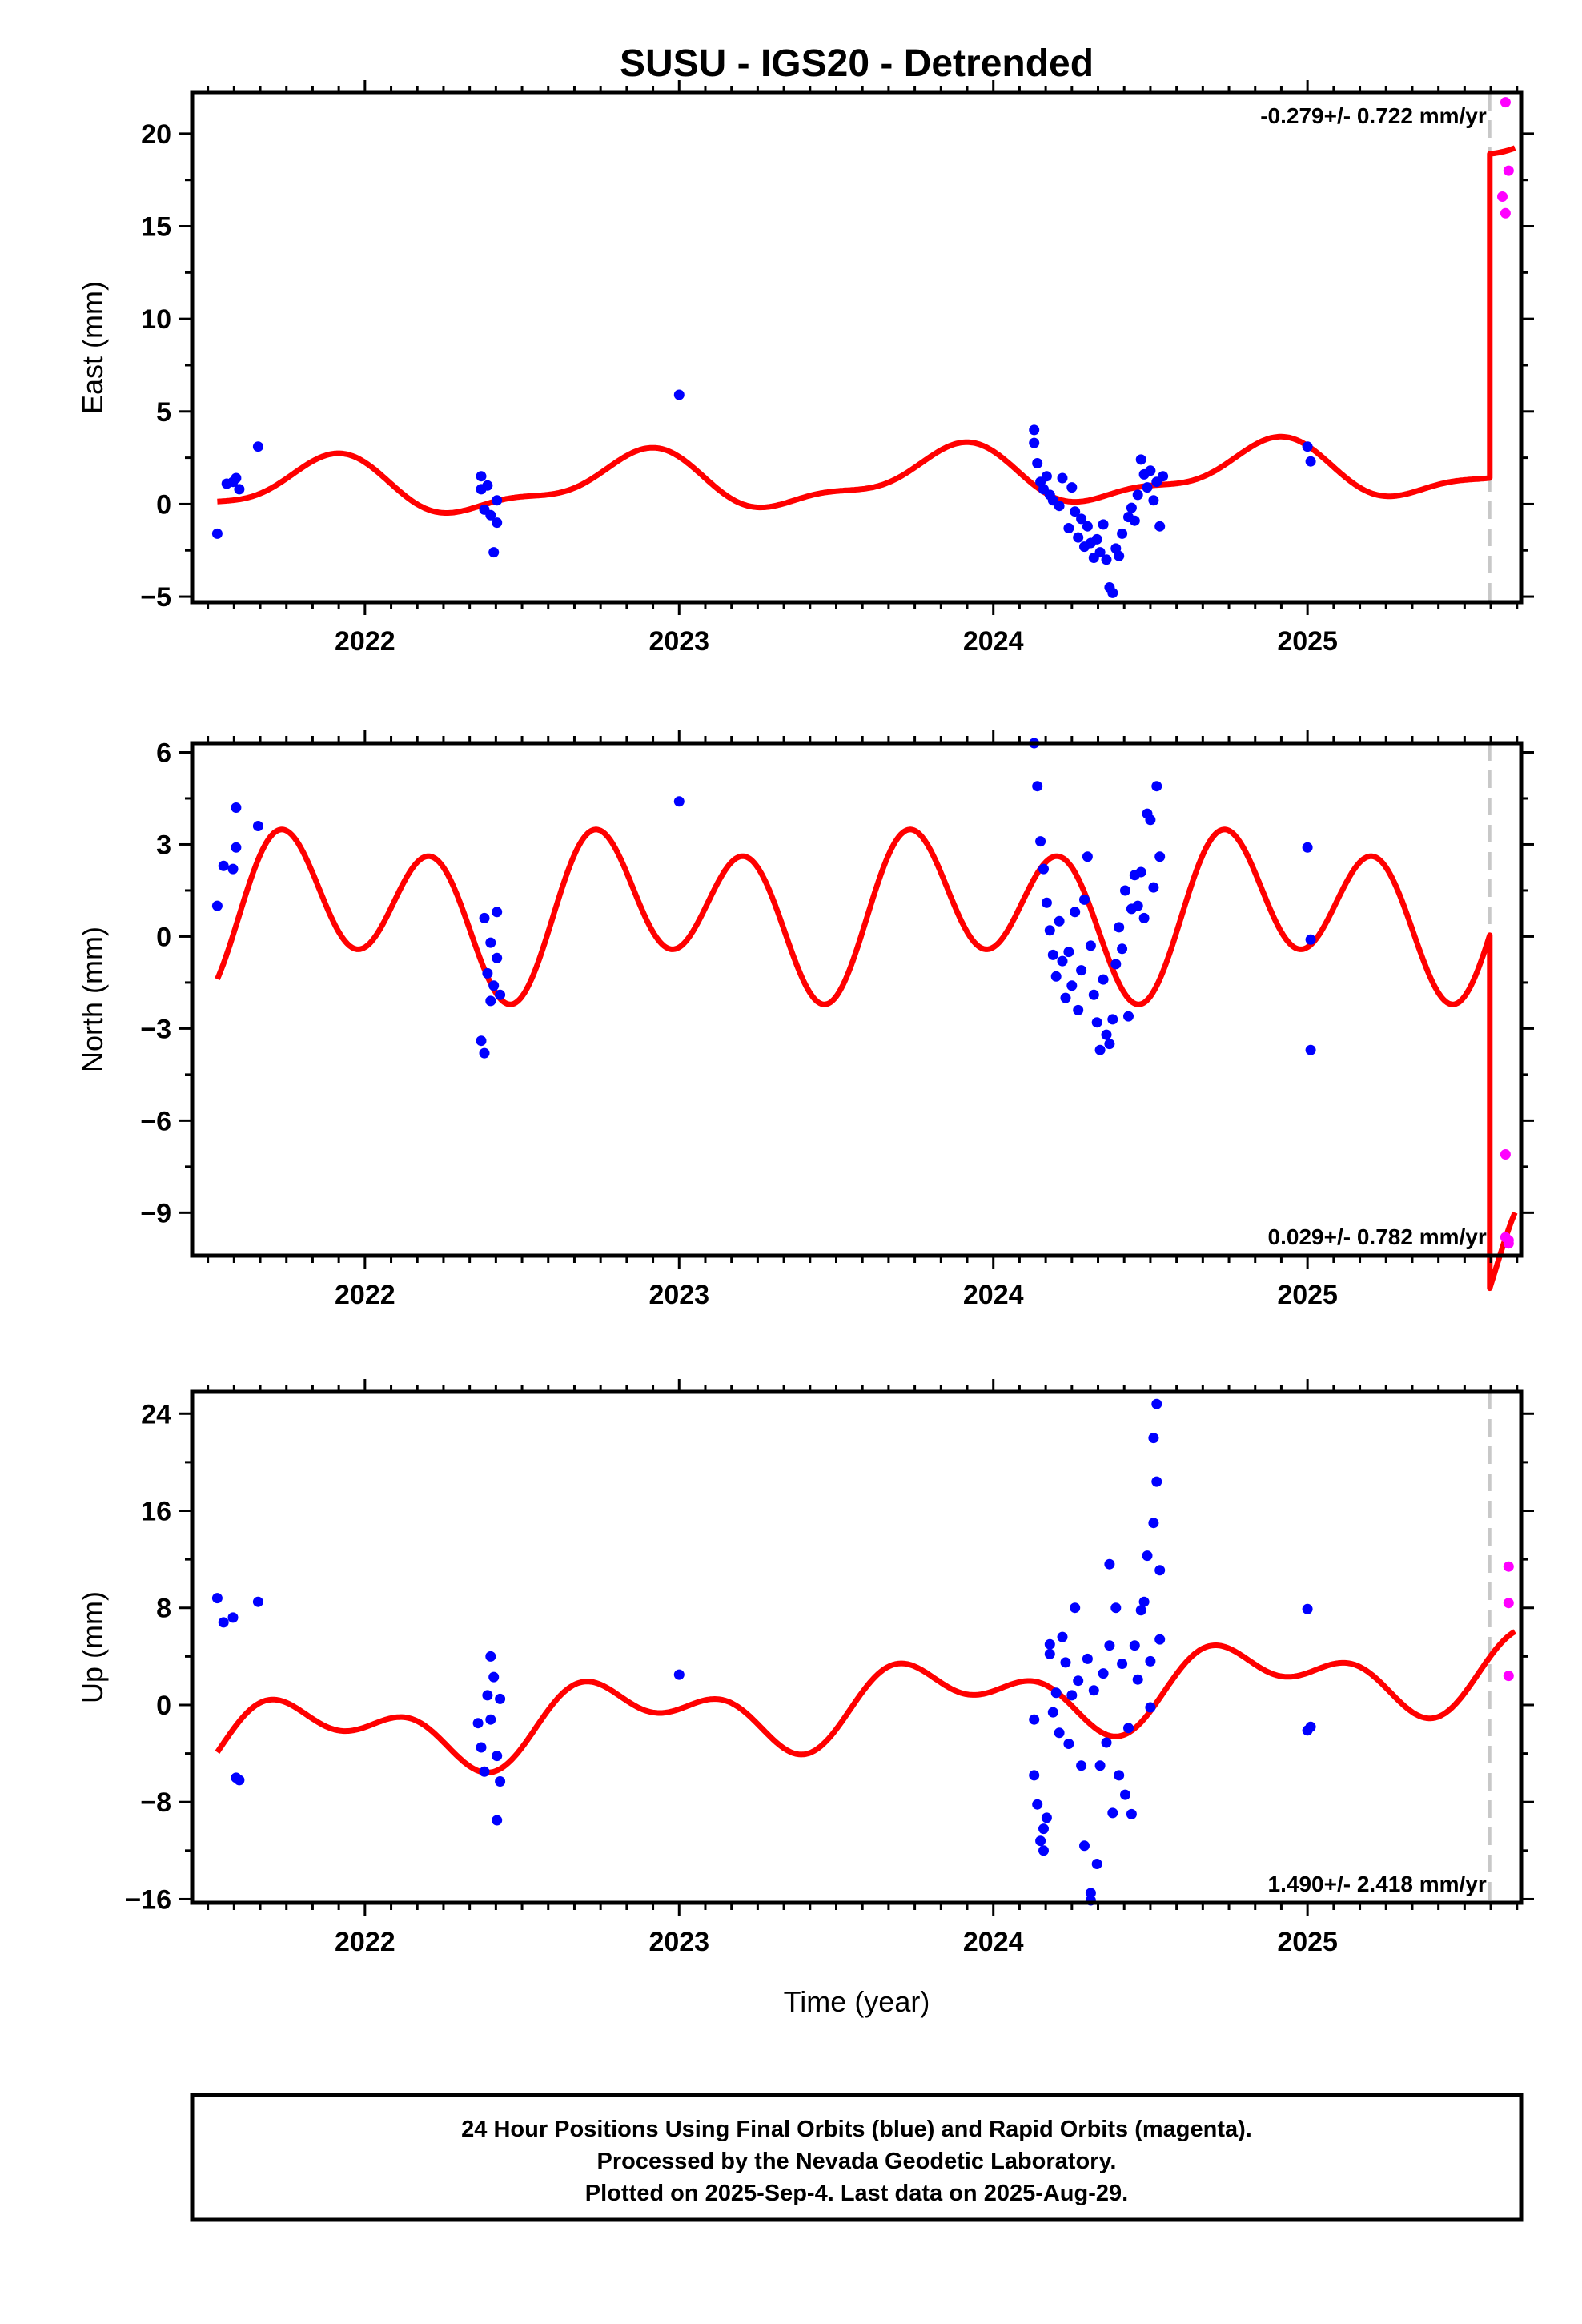 This screenshot has width=1582, height=2324. What do you see at coordinates (1307, 1942) in the screenshot?
I see `x-tick-label: 2025` at bounding box center [1307, 1942].